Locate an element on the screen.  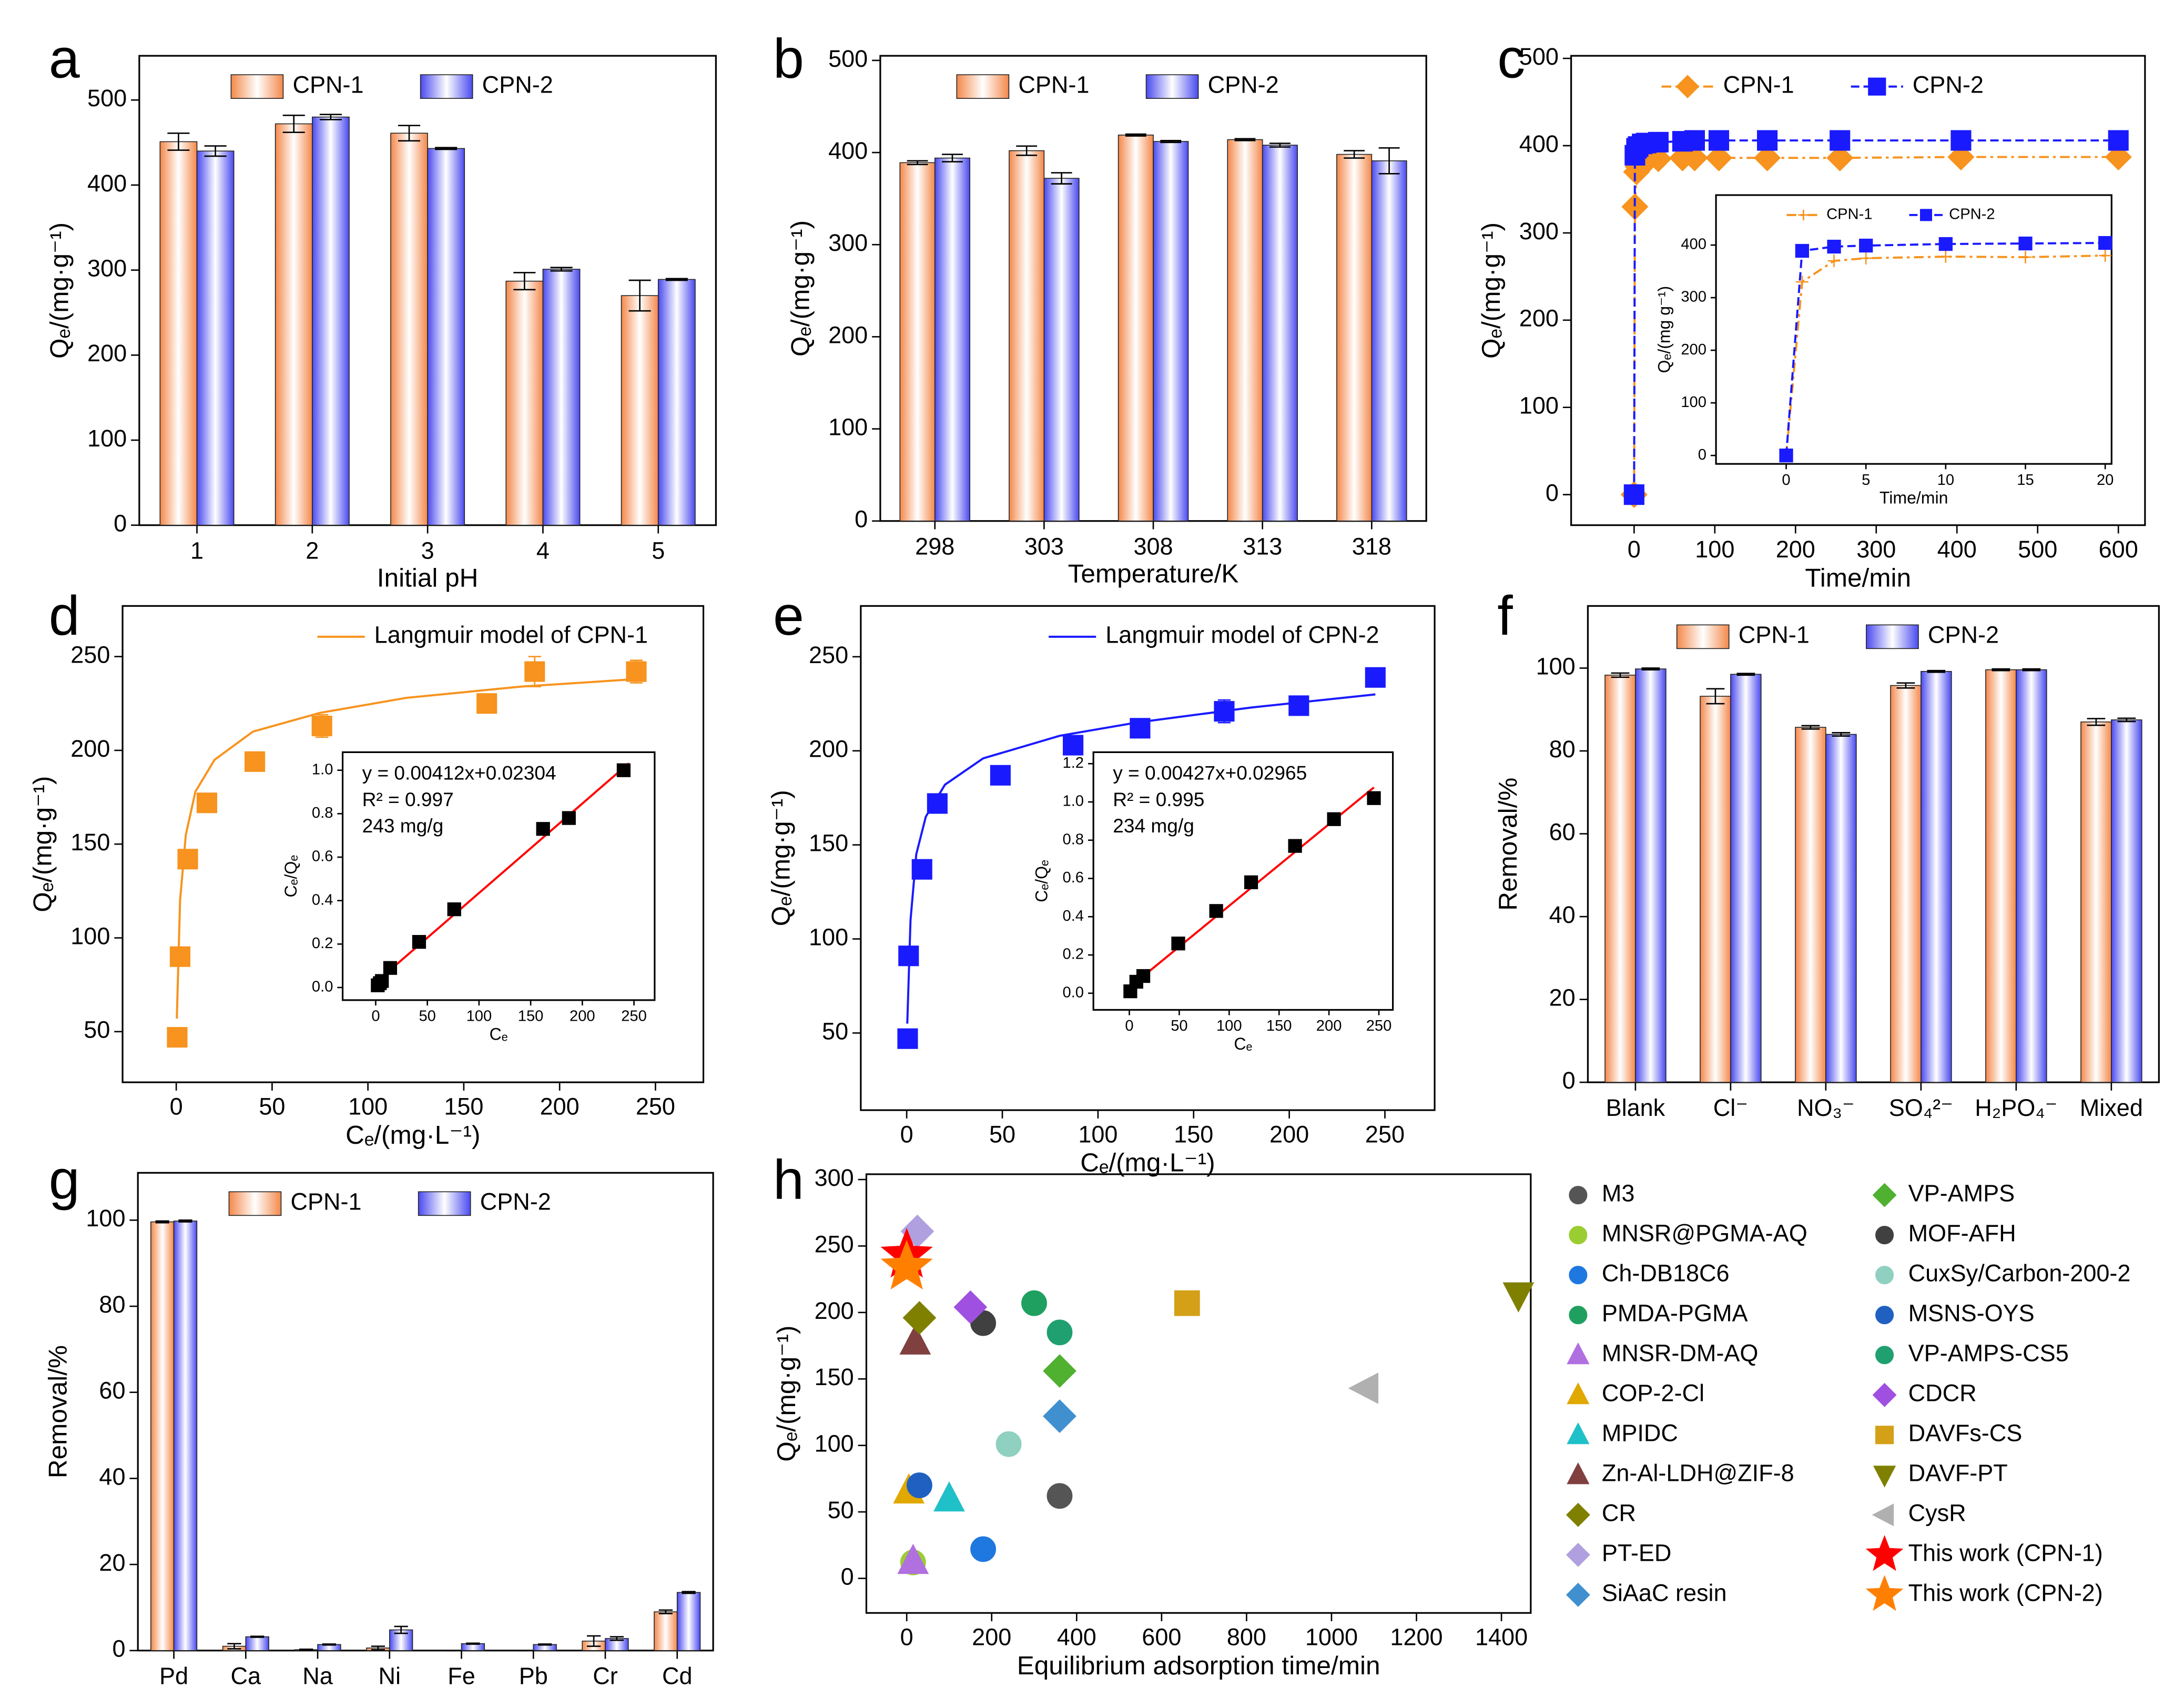
y-tick-label: 80 is located at coordinates (112, 1304).